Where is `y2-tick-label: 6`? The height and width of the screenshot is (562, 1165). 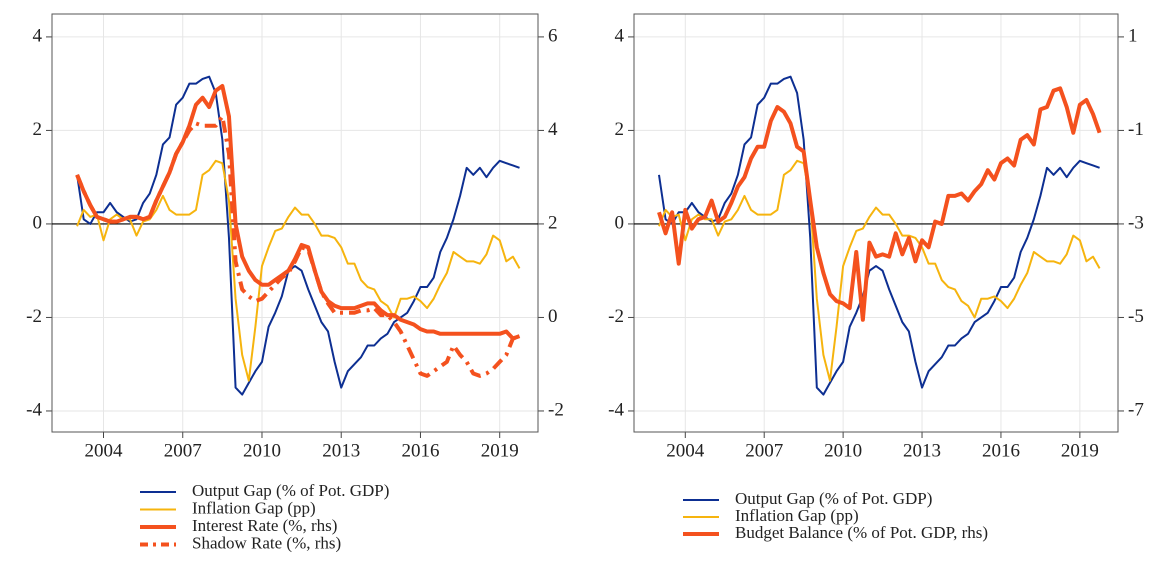
y2-tick-label: 6 is located at coordinates (553, 35).